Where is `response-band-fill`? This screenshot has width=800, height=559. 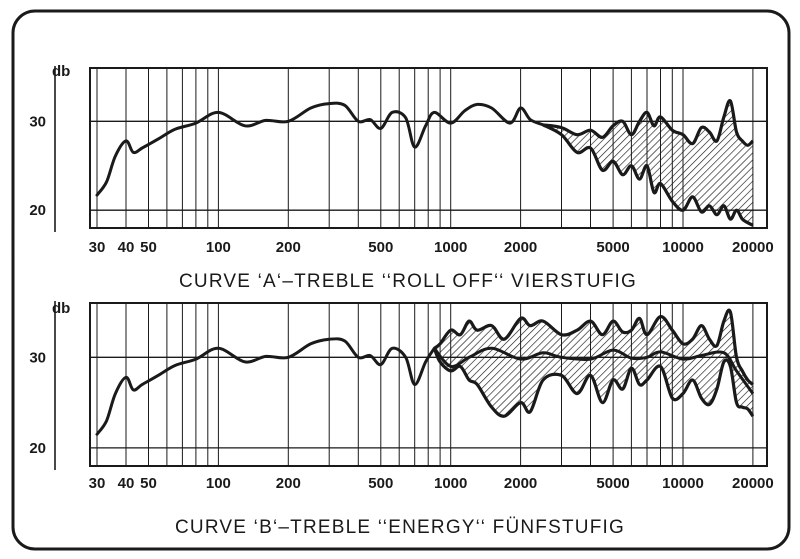
response-band-fill is located at coordinates (593, 363).